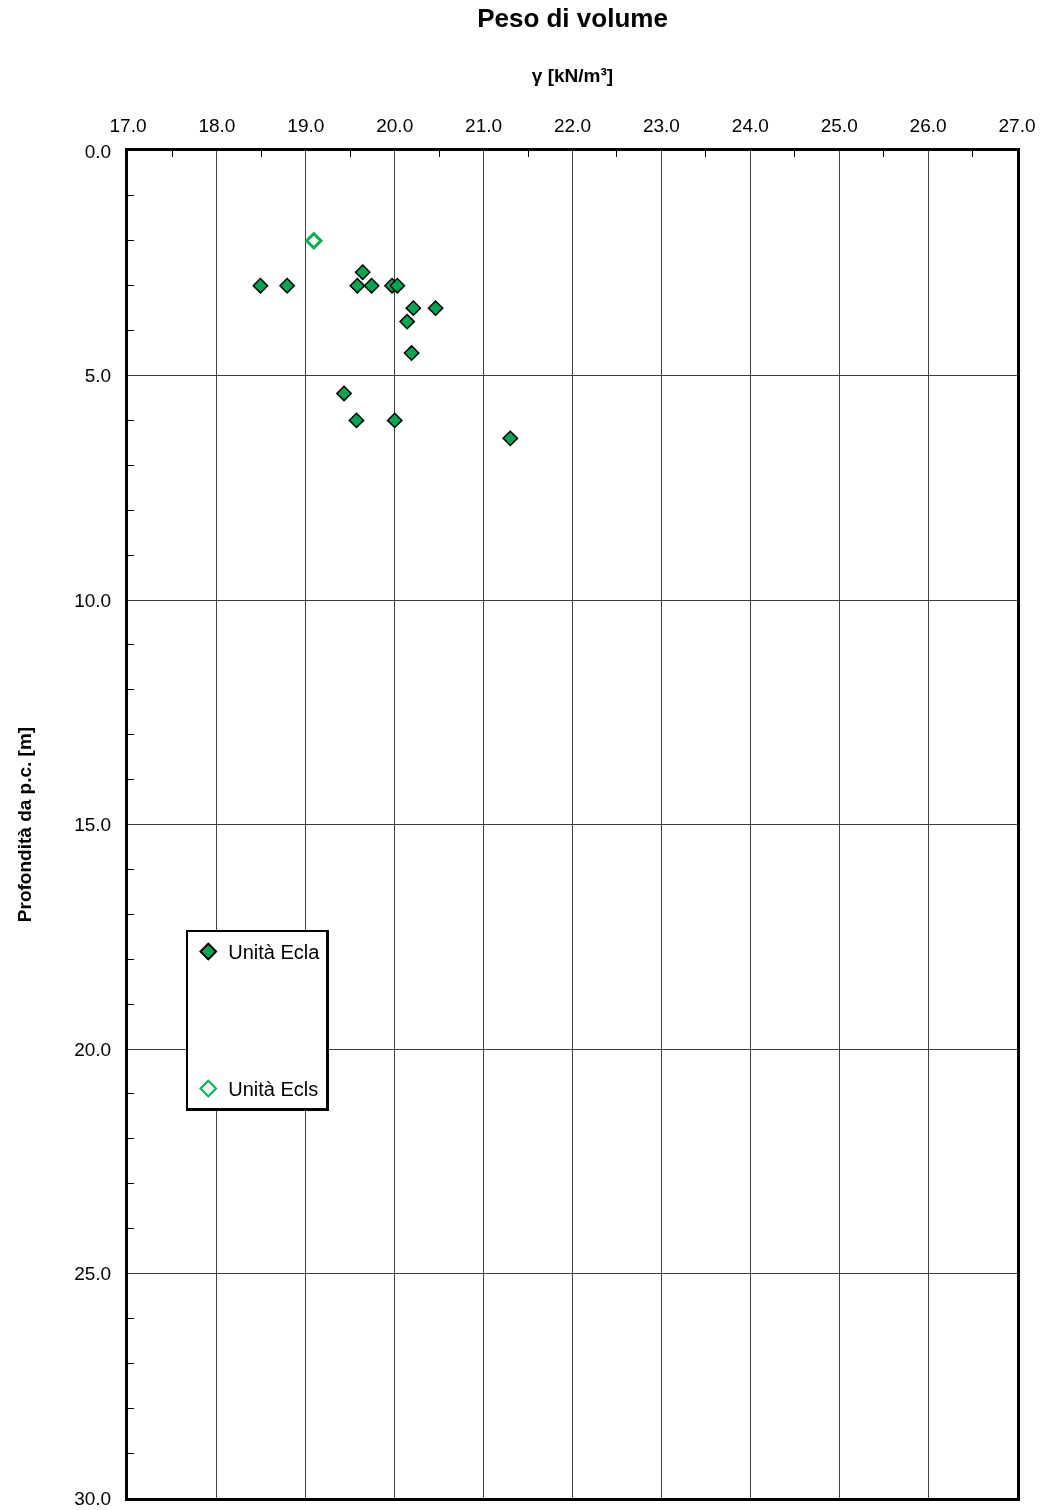 The width and height of the screenshot is (1041, 1510). What do you see at coordinates (93, 1274) in the screenshot?
I see `y-tick-label: 25.0` at bounding box center [93, 1274].